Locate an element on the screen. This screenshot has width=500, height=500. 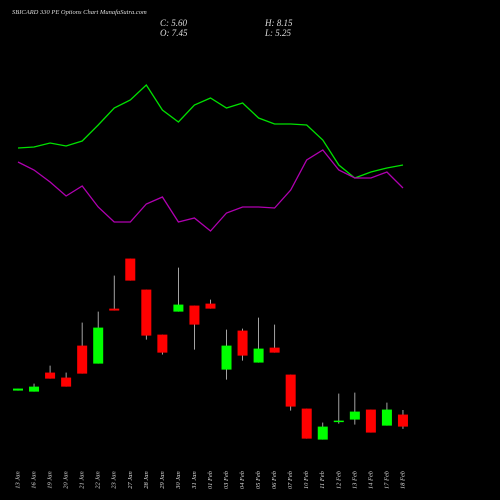
x-tick-label: 28 Jan is located at coordinates (146, 480).